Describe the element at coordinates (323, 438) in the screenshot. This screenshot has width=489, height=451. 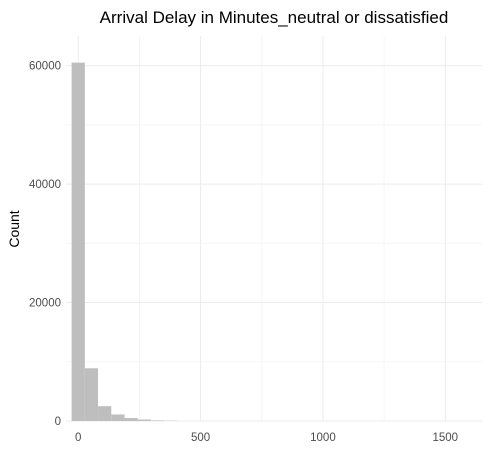
I see `x-tick-label: 1000` at that location.